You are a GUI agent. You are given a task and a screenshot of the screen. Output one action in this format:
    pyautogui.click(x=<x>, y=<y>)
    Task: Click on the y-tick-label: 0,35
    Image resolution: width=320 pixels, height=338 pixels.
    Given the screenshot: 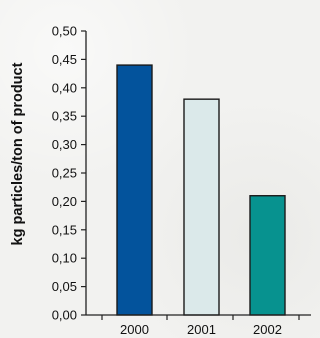 What is the action you would take?
    pyautogui.click(x=64, y=116)
    